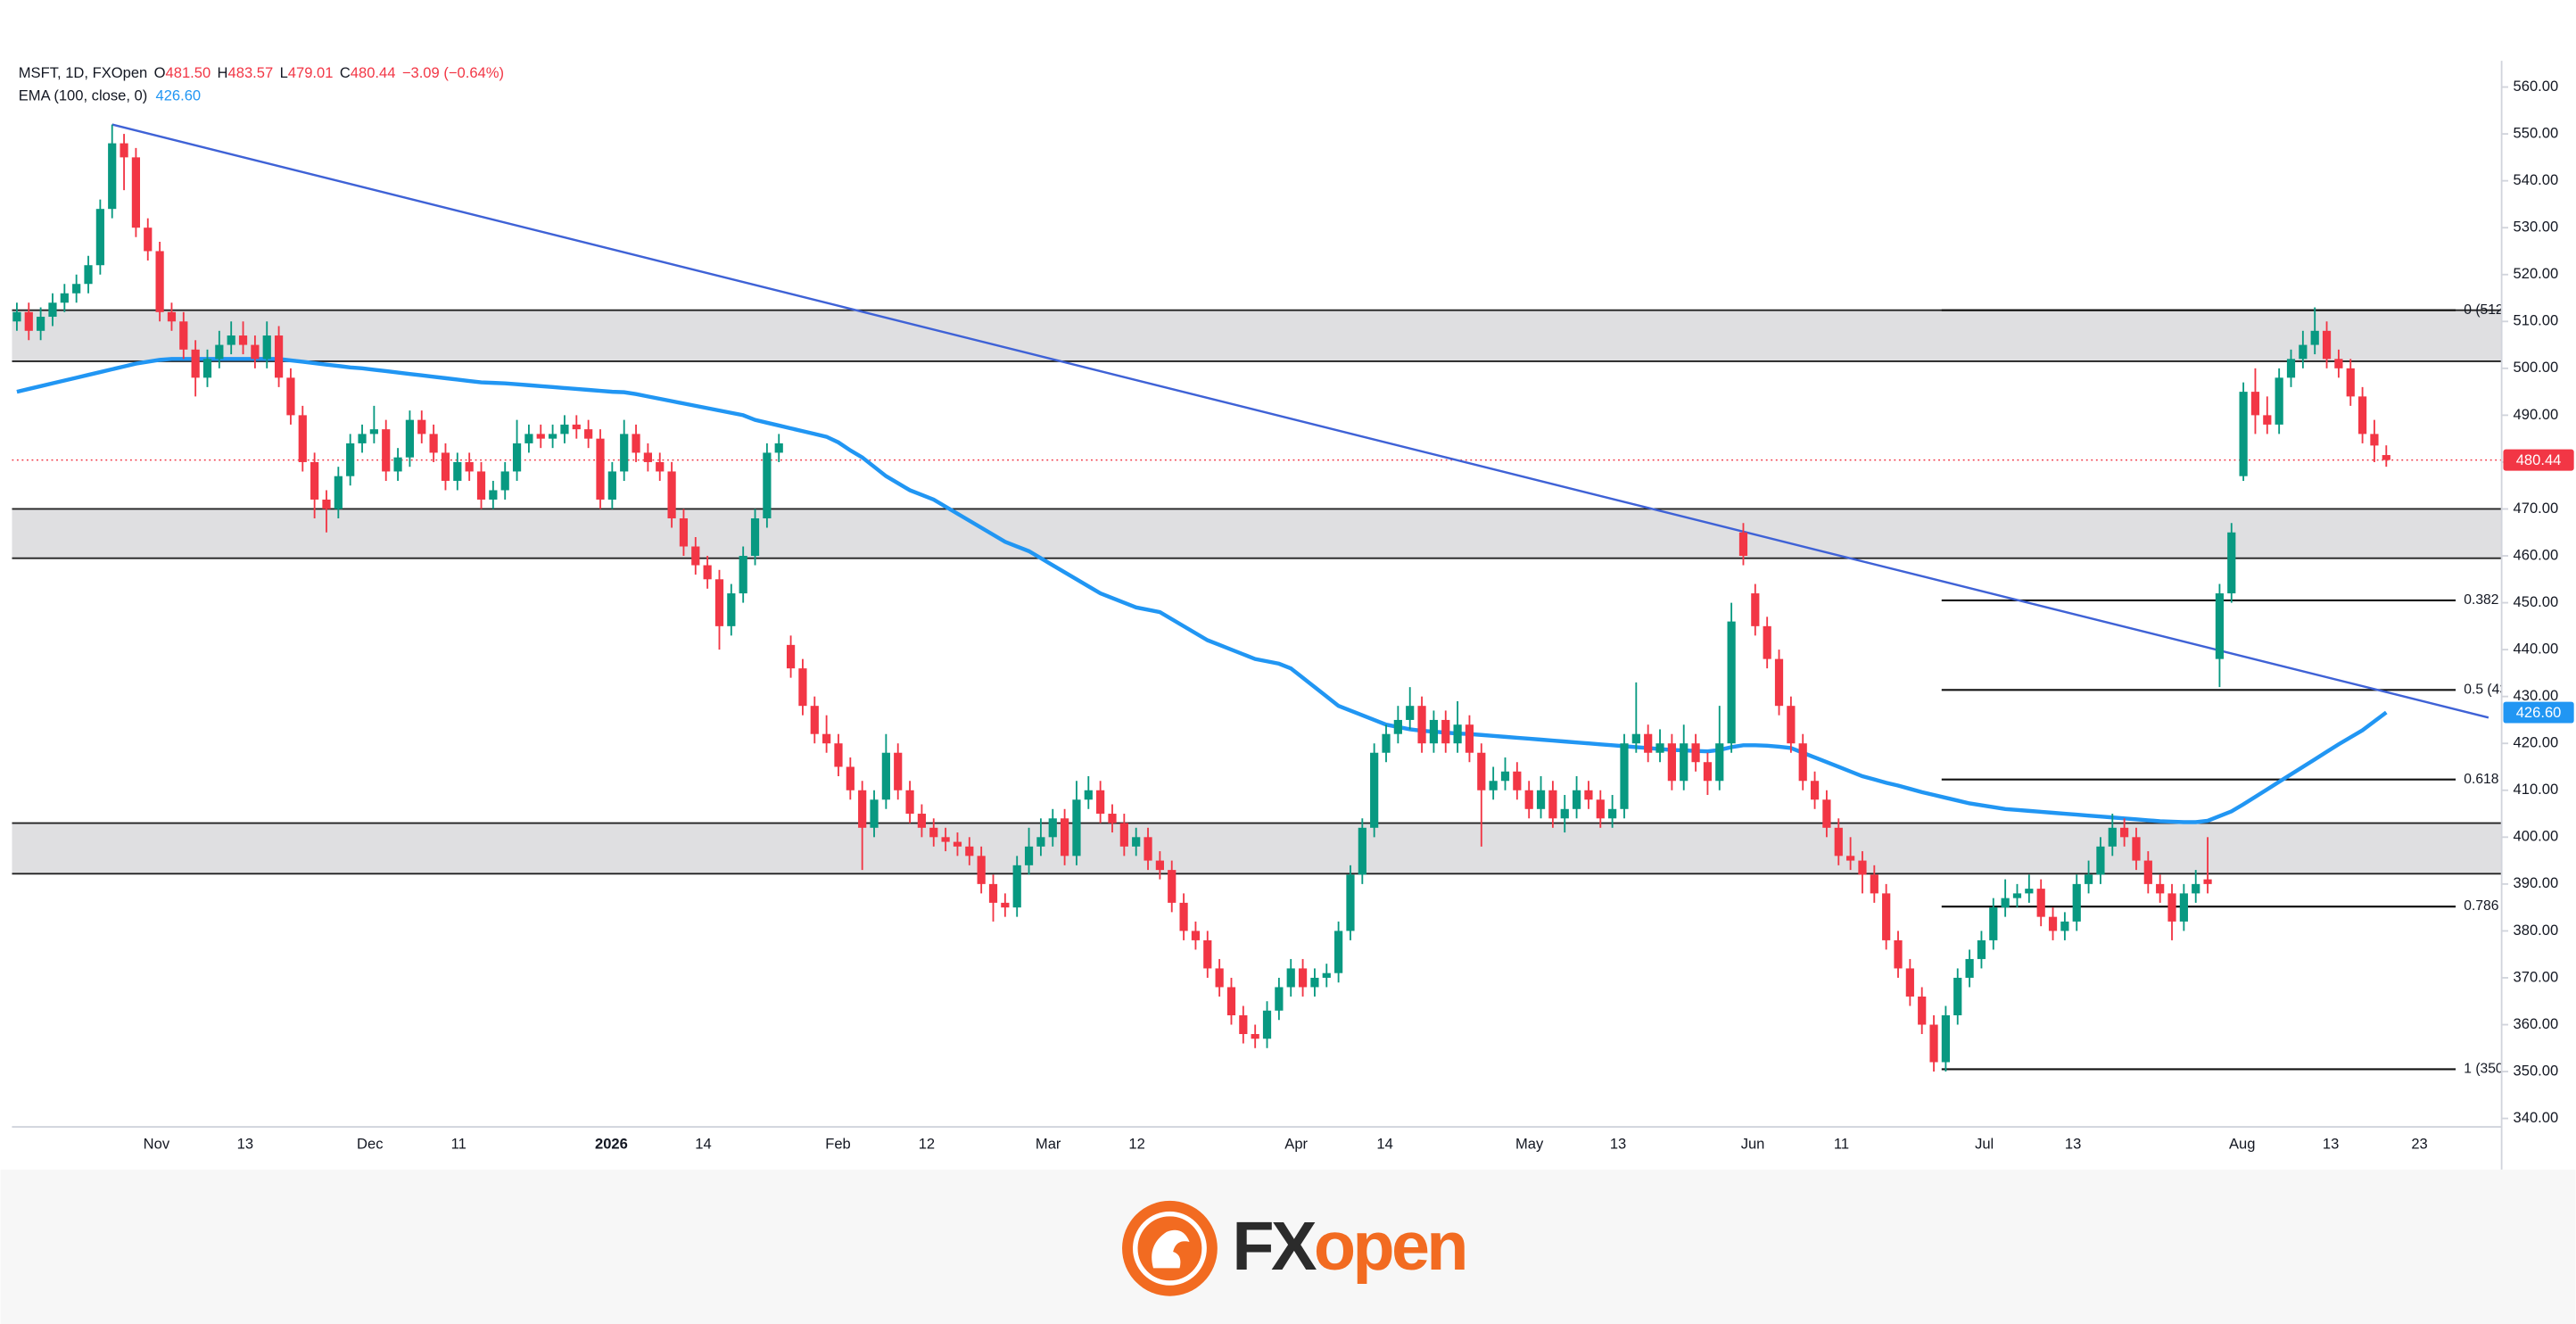  What do you see at coordinates (2537, 180) in the screenshot?
I see `y-tick-label: 540.00` at bounding box center [2537, 180].